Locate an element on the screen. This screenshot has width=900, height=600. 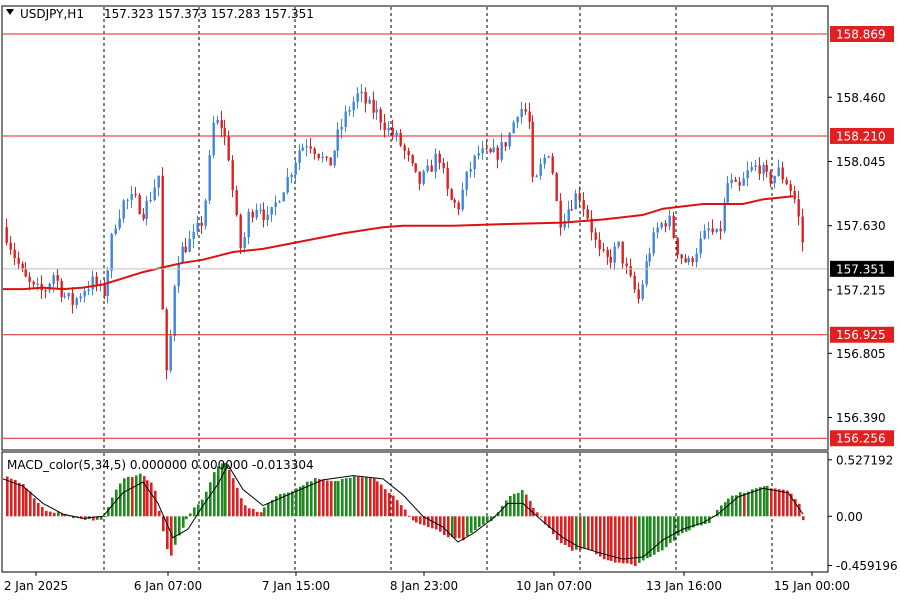
ohlc-readout: 157.323 157.373 157.283 157.351 is located at coordinates (209, 14).